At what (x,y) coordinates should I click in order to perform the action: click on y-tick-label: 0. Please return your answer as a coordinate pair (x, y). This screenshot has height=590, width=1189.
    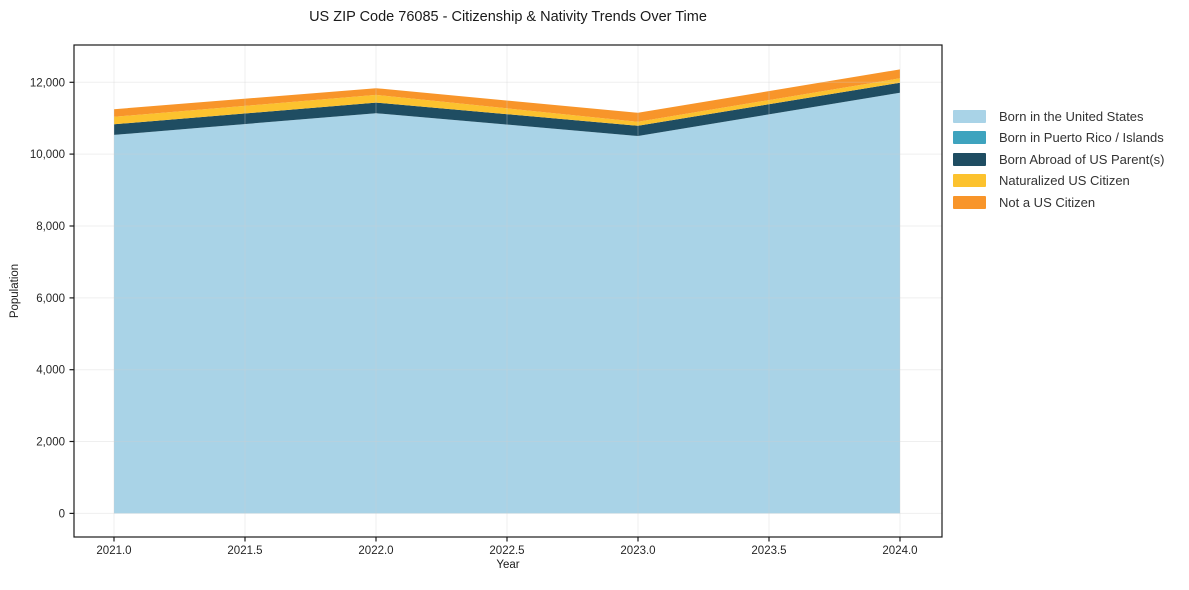
    Looking at the image, I should click on (62, 514).